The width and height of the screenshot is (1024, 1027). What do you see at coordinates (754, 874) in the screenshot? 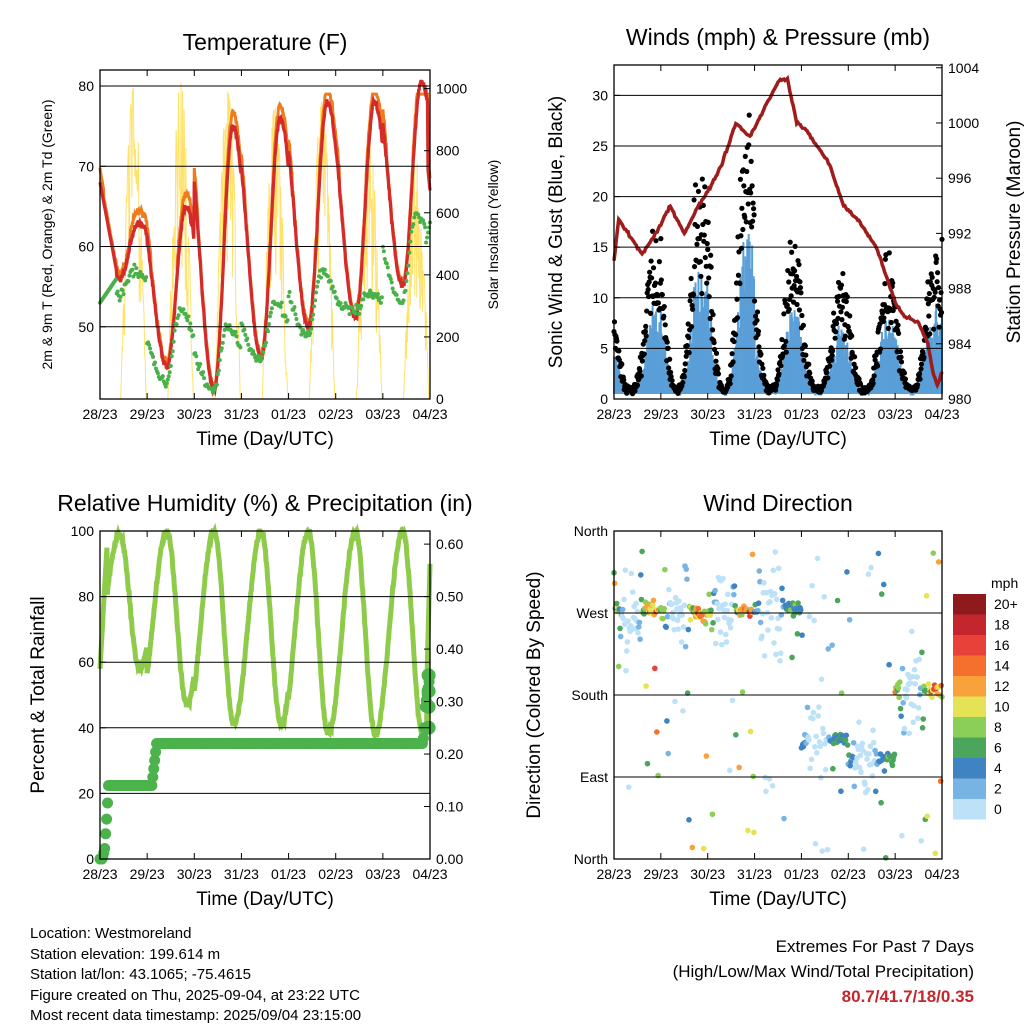
I see `x-tick-label: 31/23` at bounding box center [754, 874].